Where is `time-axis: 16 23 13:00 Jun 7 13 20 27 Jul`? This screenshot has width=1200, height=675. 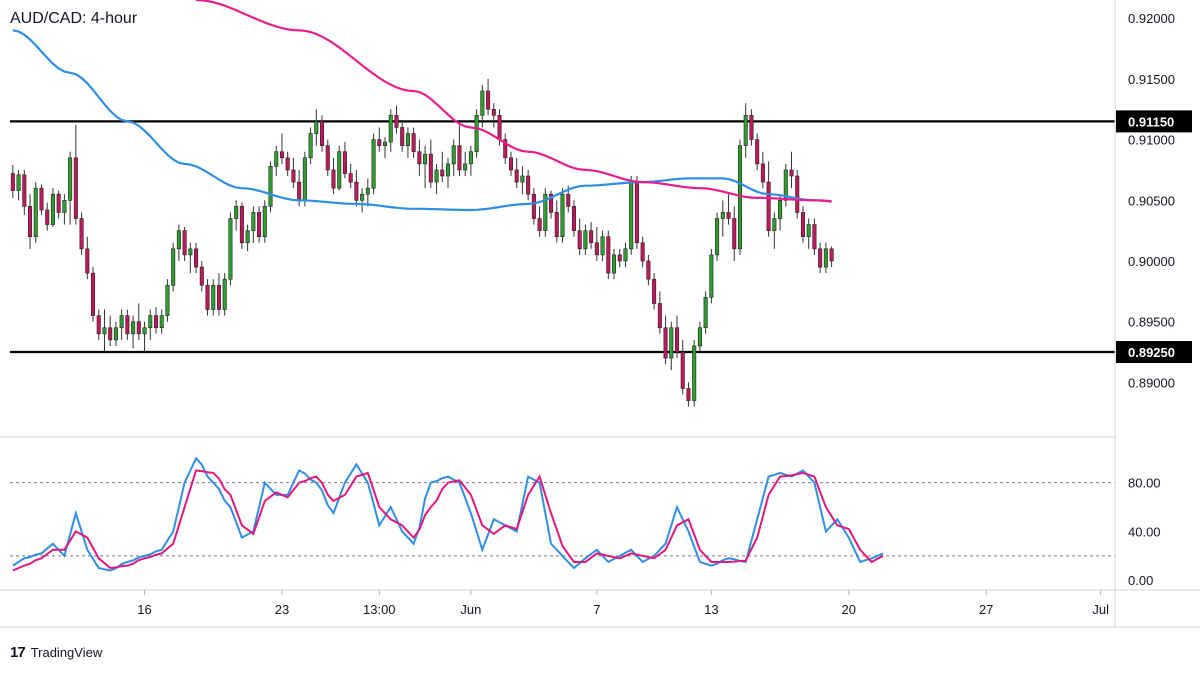
time-axis: 16 23 13:00 Jun 7 13 20 27 Jul is located at coordinates (600, 608).